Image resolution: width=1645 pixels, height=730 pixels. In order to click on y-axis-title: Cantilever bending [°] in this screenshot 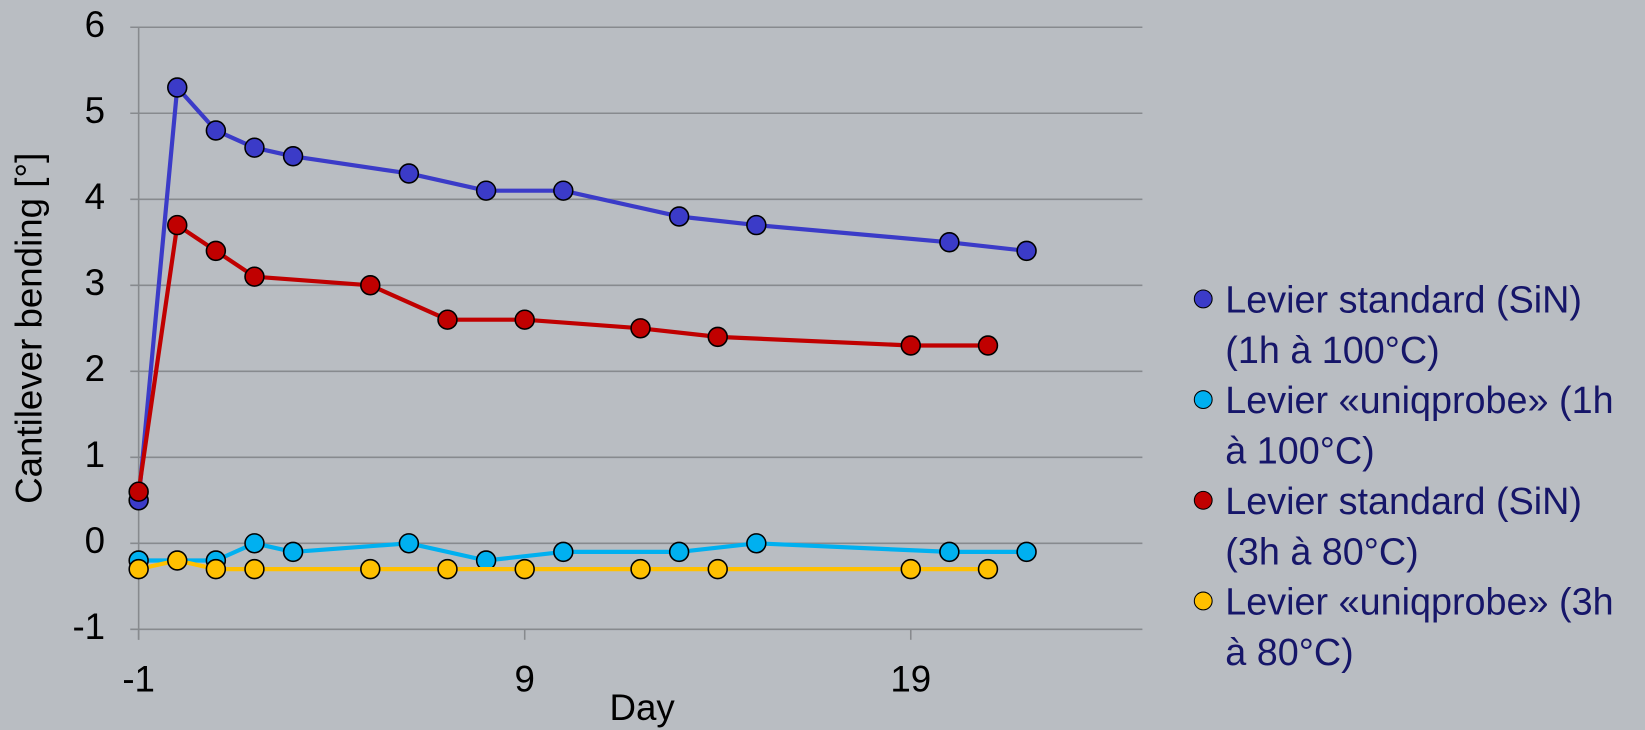, I will do `click(28, 328)`.